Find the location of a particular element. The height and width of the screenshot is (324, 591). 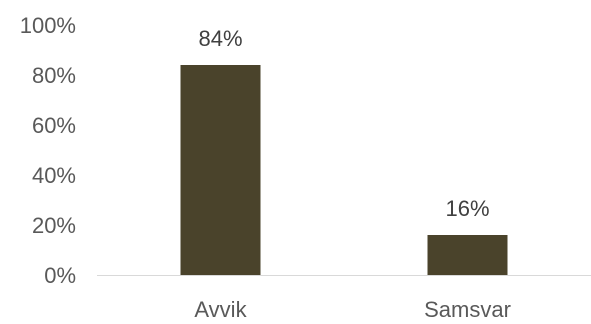

y-tick-label: 0% is located at coordinates (60, 275).